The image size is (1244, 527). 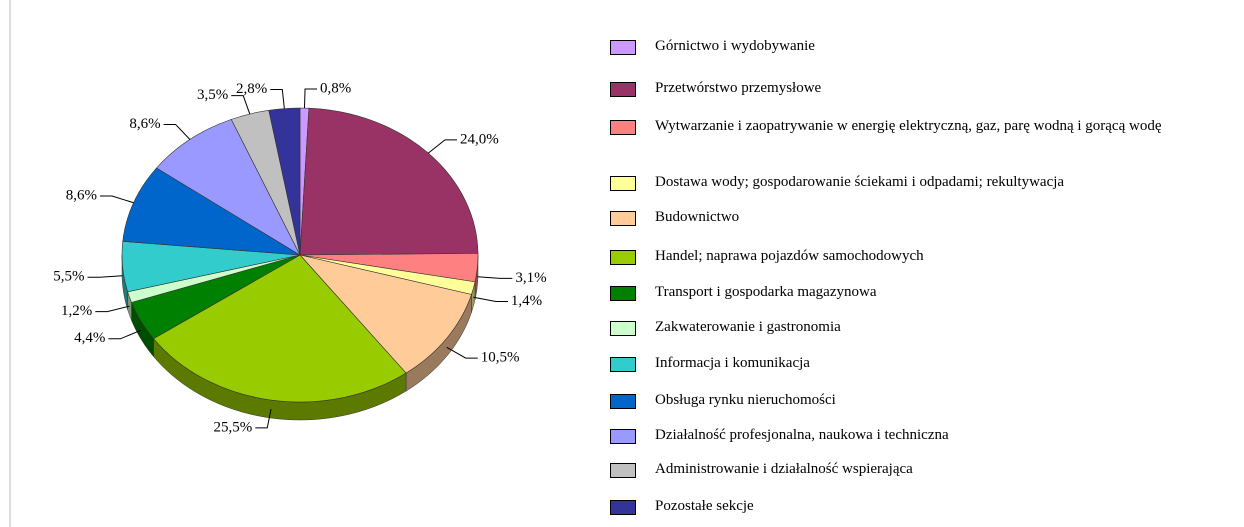 I want to click on legend-label: Przetwórstwo przemysłowe, so click(x=738, y=88).